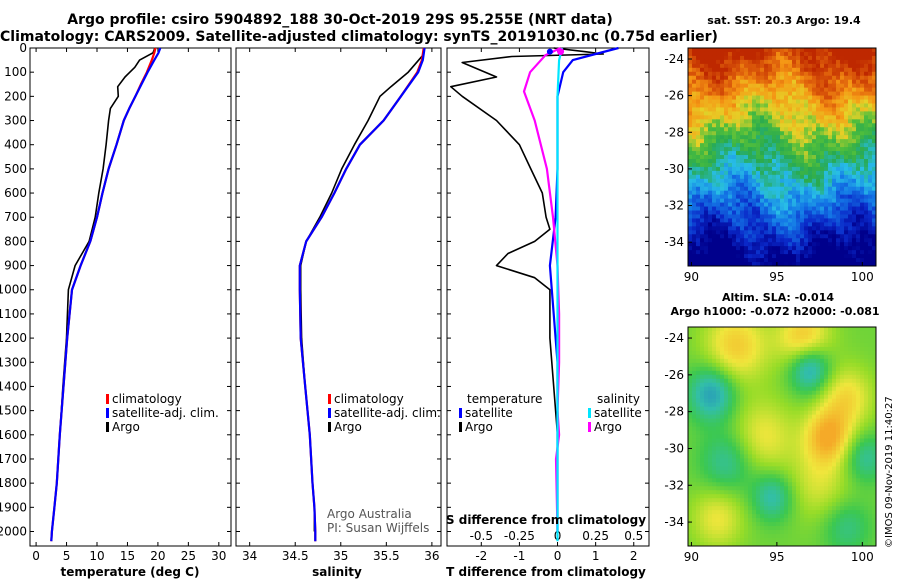  What do you see at coordinates (504, 399) in the screenshot?
I see `legend-title-temperature: temperature` at bounding box center [504, 399].